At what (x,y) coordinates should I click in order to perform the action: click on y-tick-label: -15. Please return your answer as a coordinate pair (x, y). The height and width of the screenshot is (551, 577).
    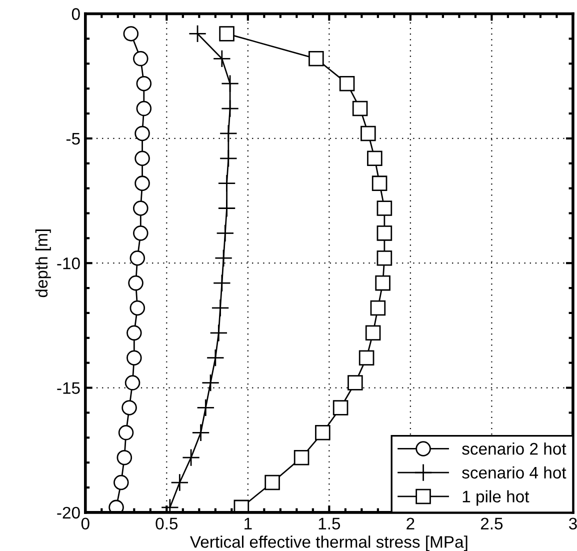
    Looking at the image, I should click on (68, 388).